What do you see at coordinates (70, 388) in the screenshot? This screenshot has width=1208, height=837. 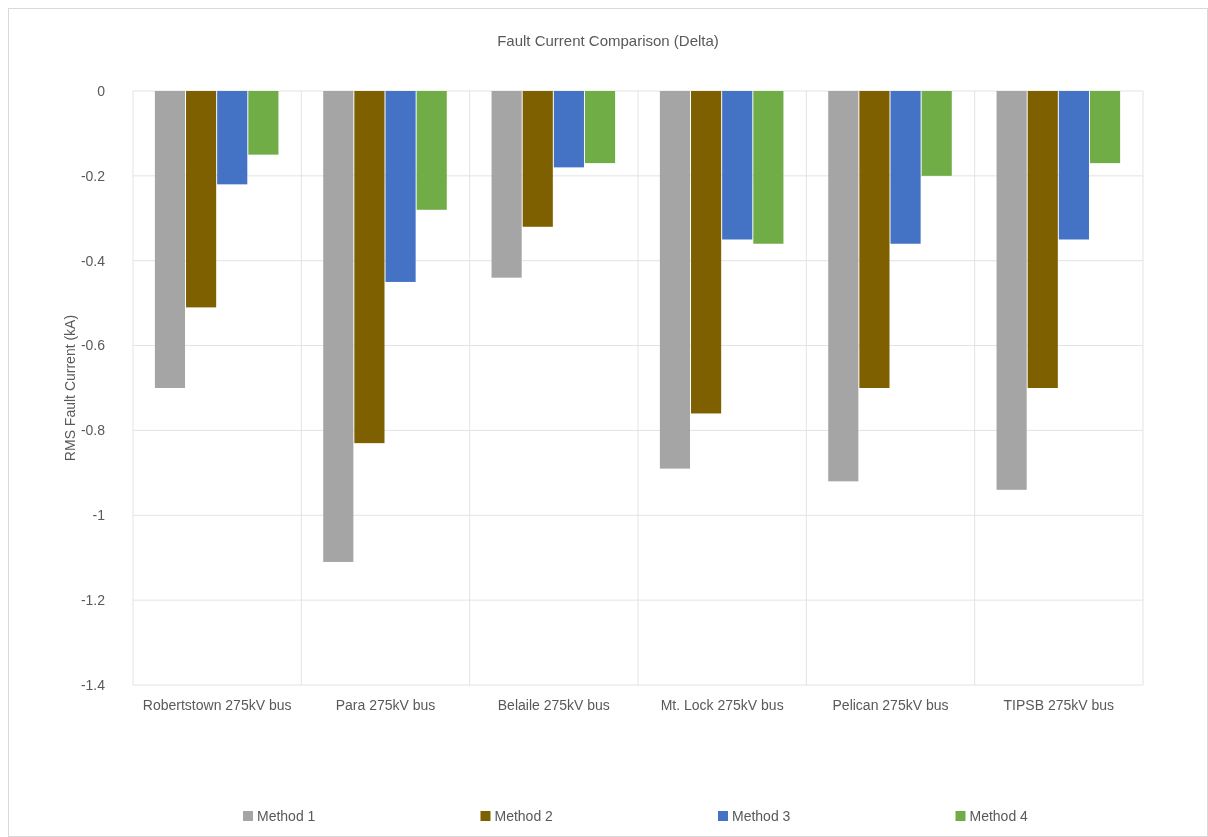 I see `y-axis-title: RMS Fault Current (kA)` at bounding box center [70, 388].